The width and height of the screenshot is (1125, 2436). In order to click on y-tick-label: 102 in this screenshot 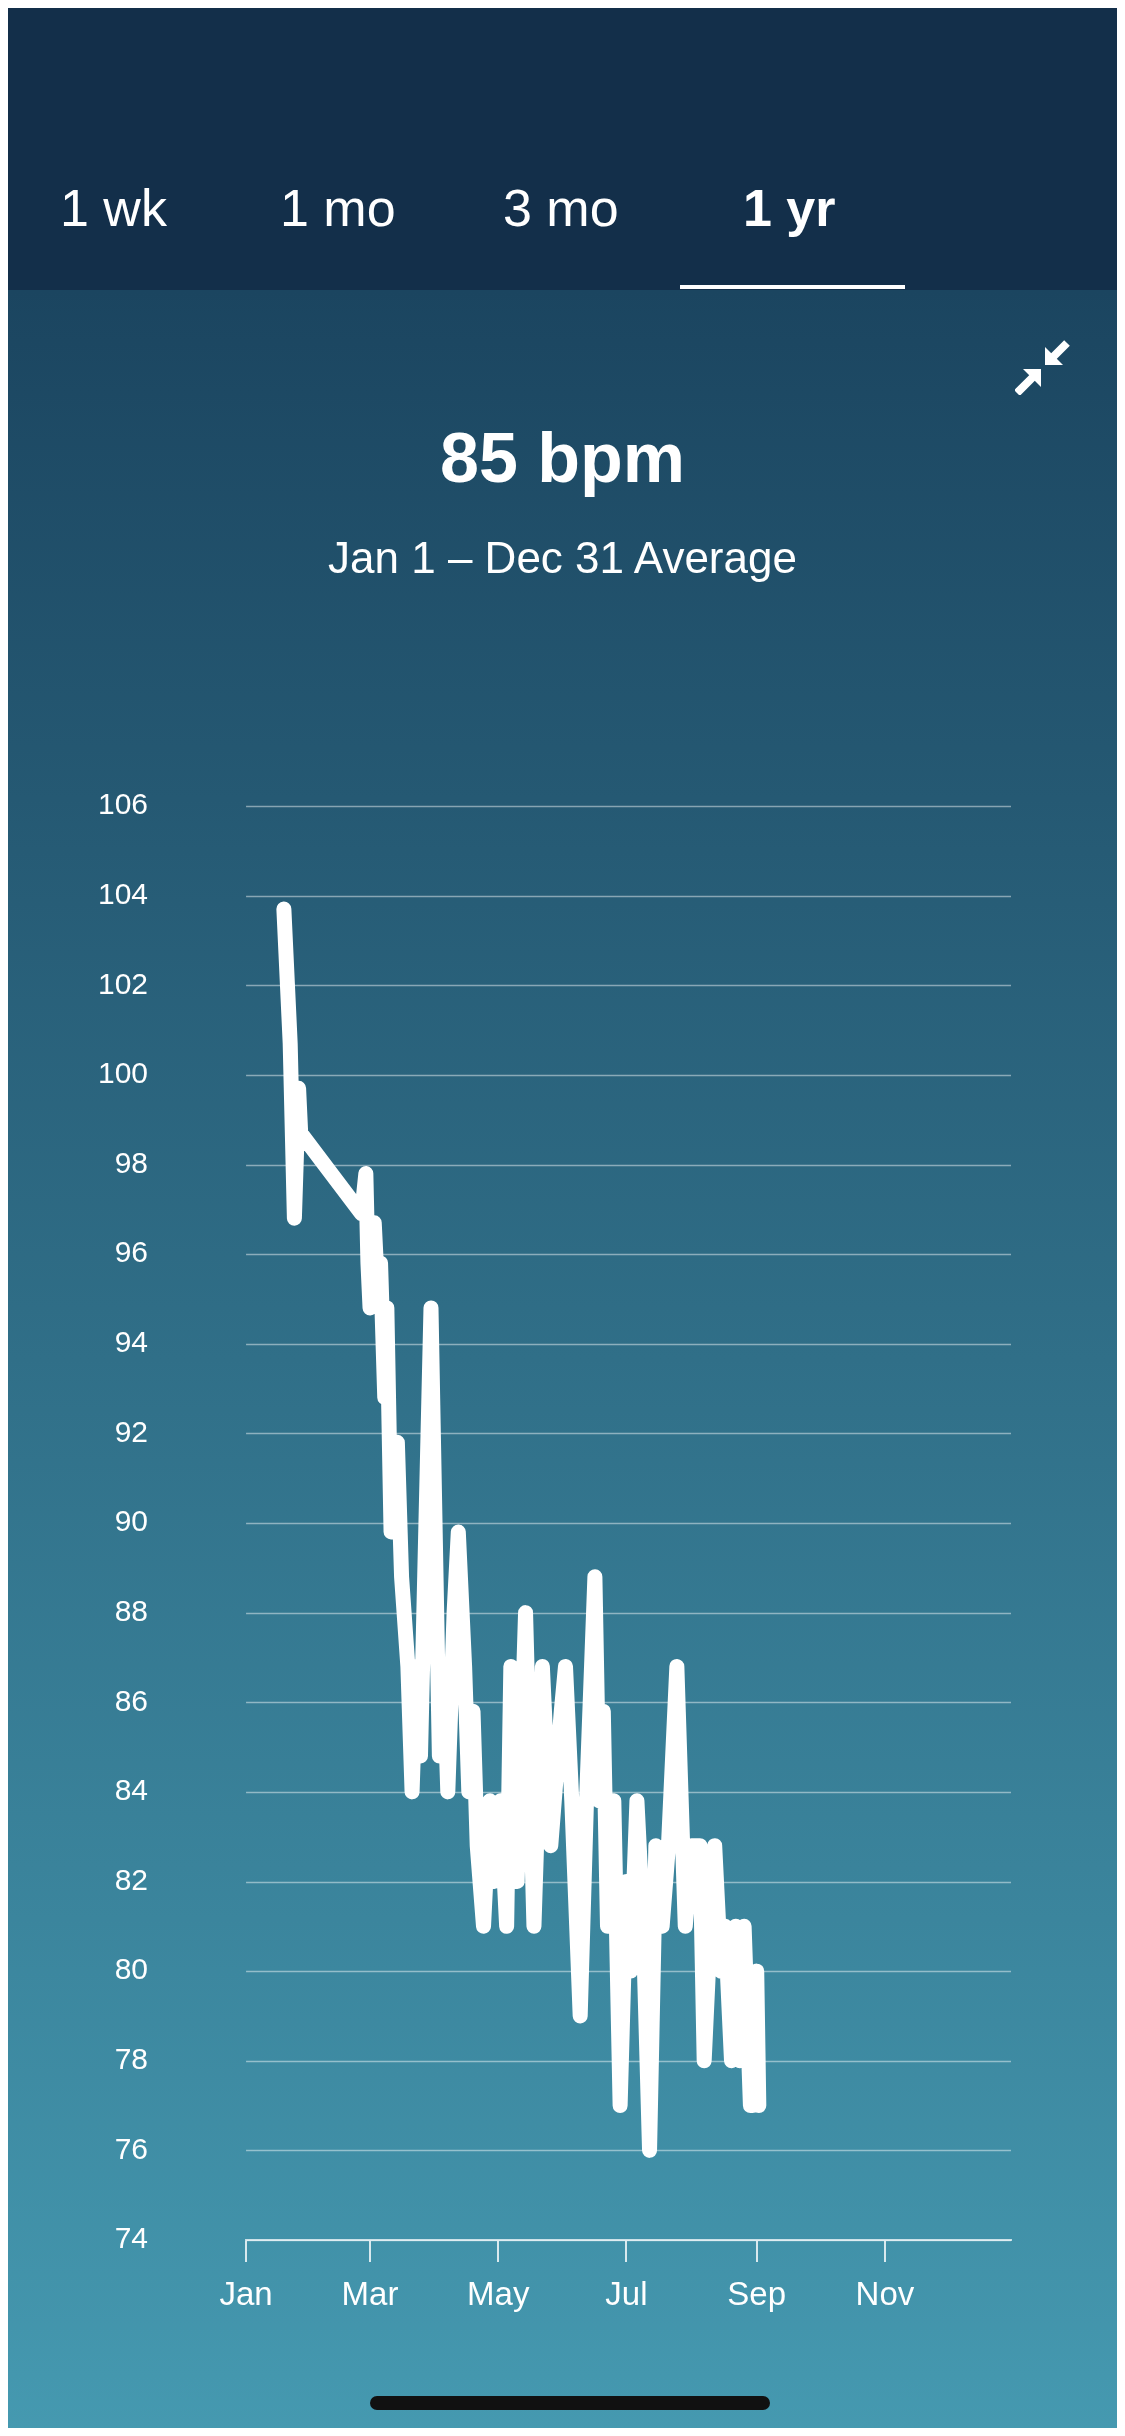, I will do `click(123, 983)`.